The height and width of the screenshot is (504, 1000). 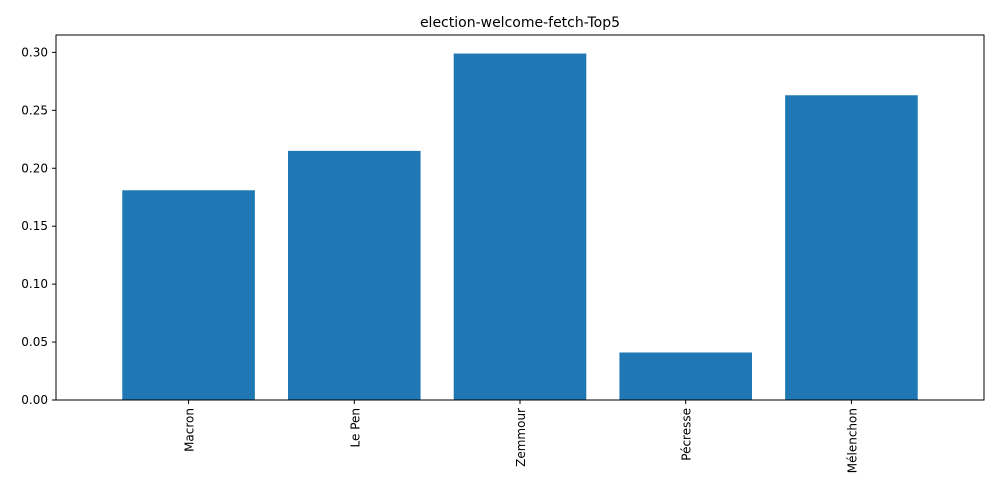 I want to click on bar-m-lenchon, so click(x=851, y=247).